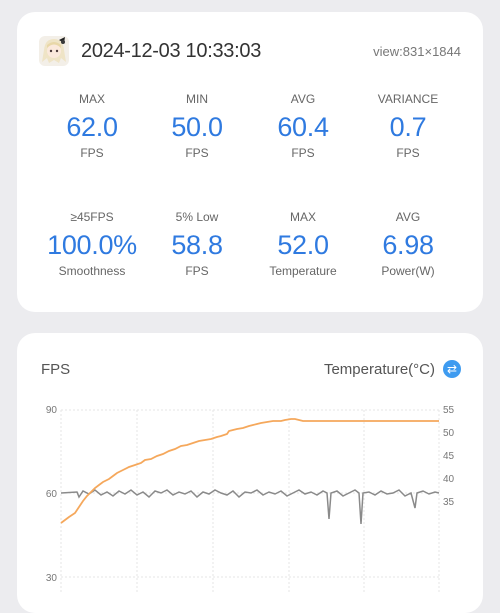  I want to click on stat-unit: Power(W), so click(408, 271).